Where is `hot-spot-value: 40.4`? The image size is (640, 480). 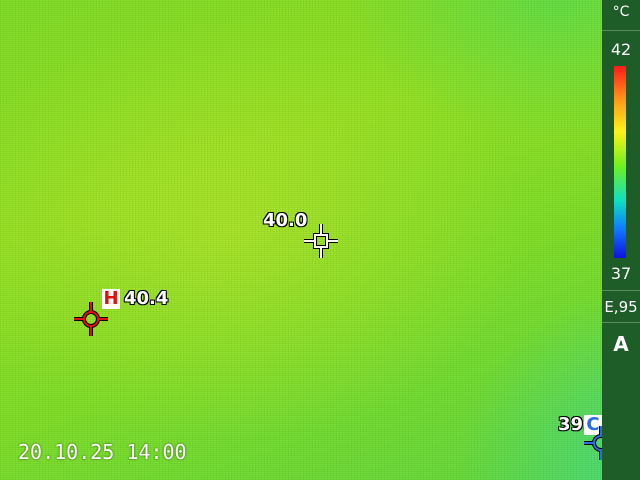 hot-spot-value: 40.4 is located at coordinates (146, 298).